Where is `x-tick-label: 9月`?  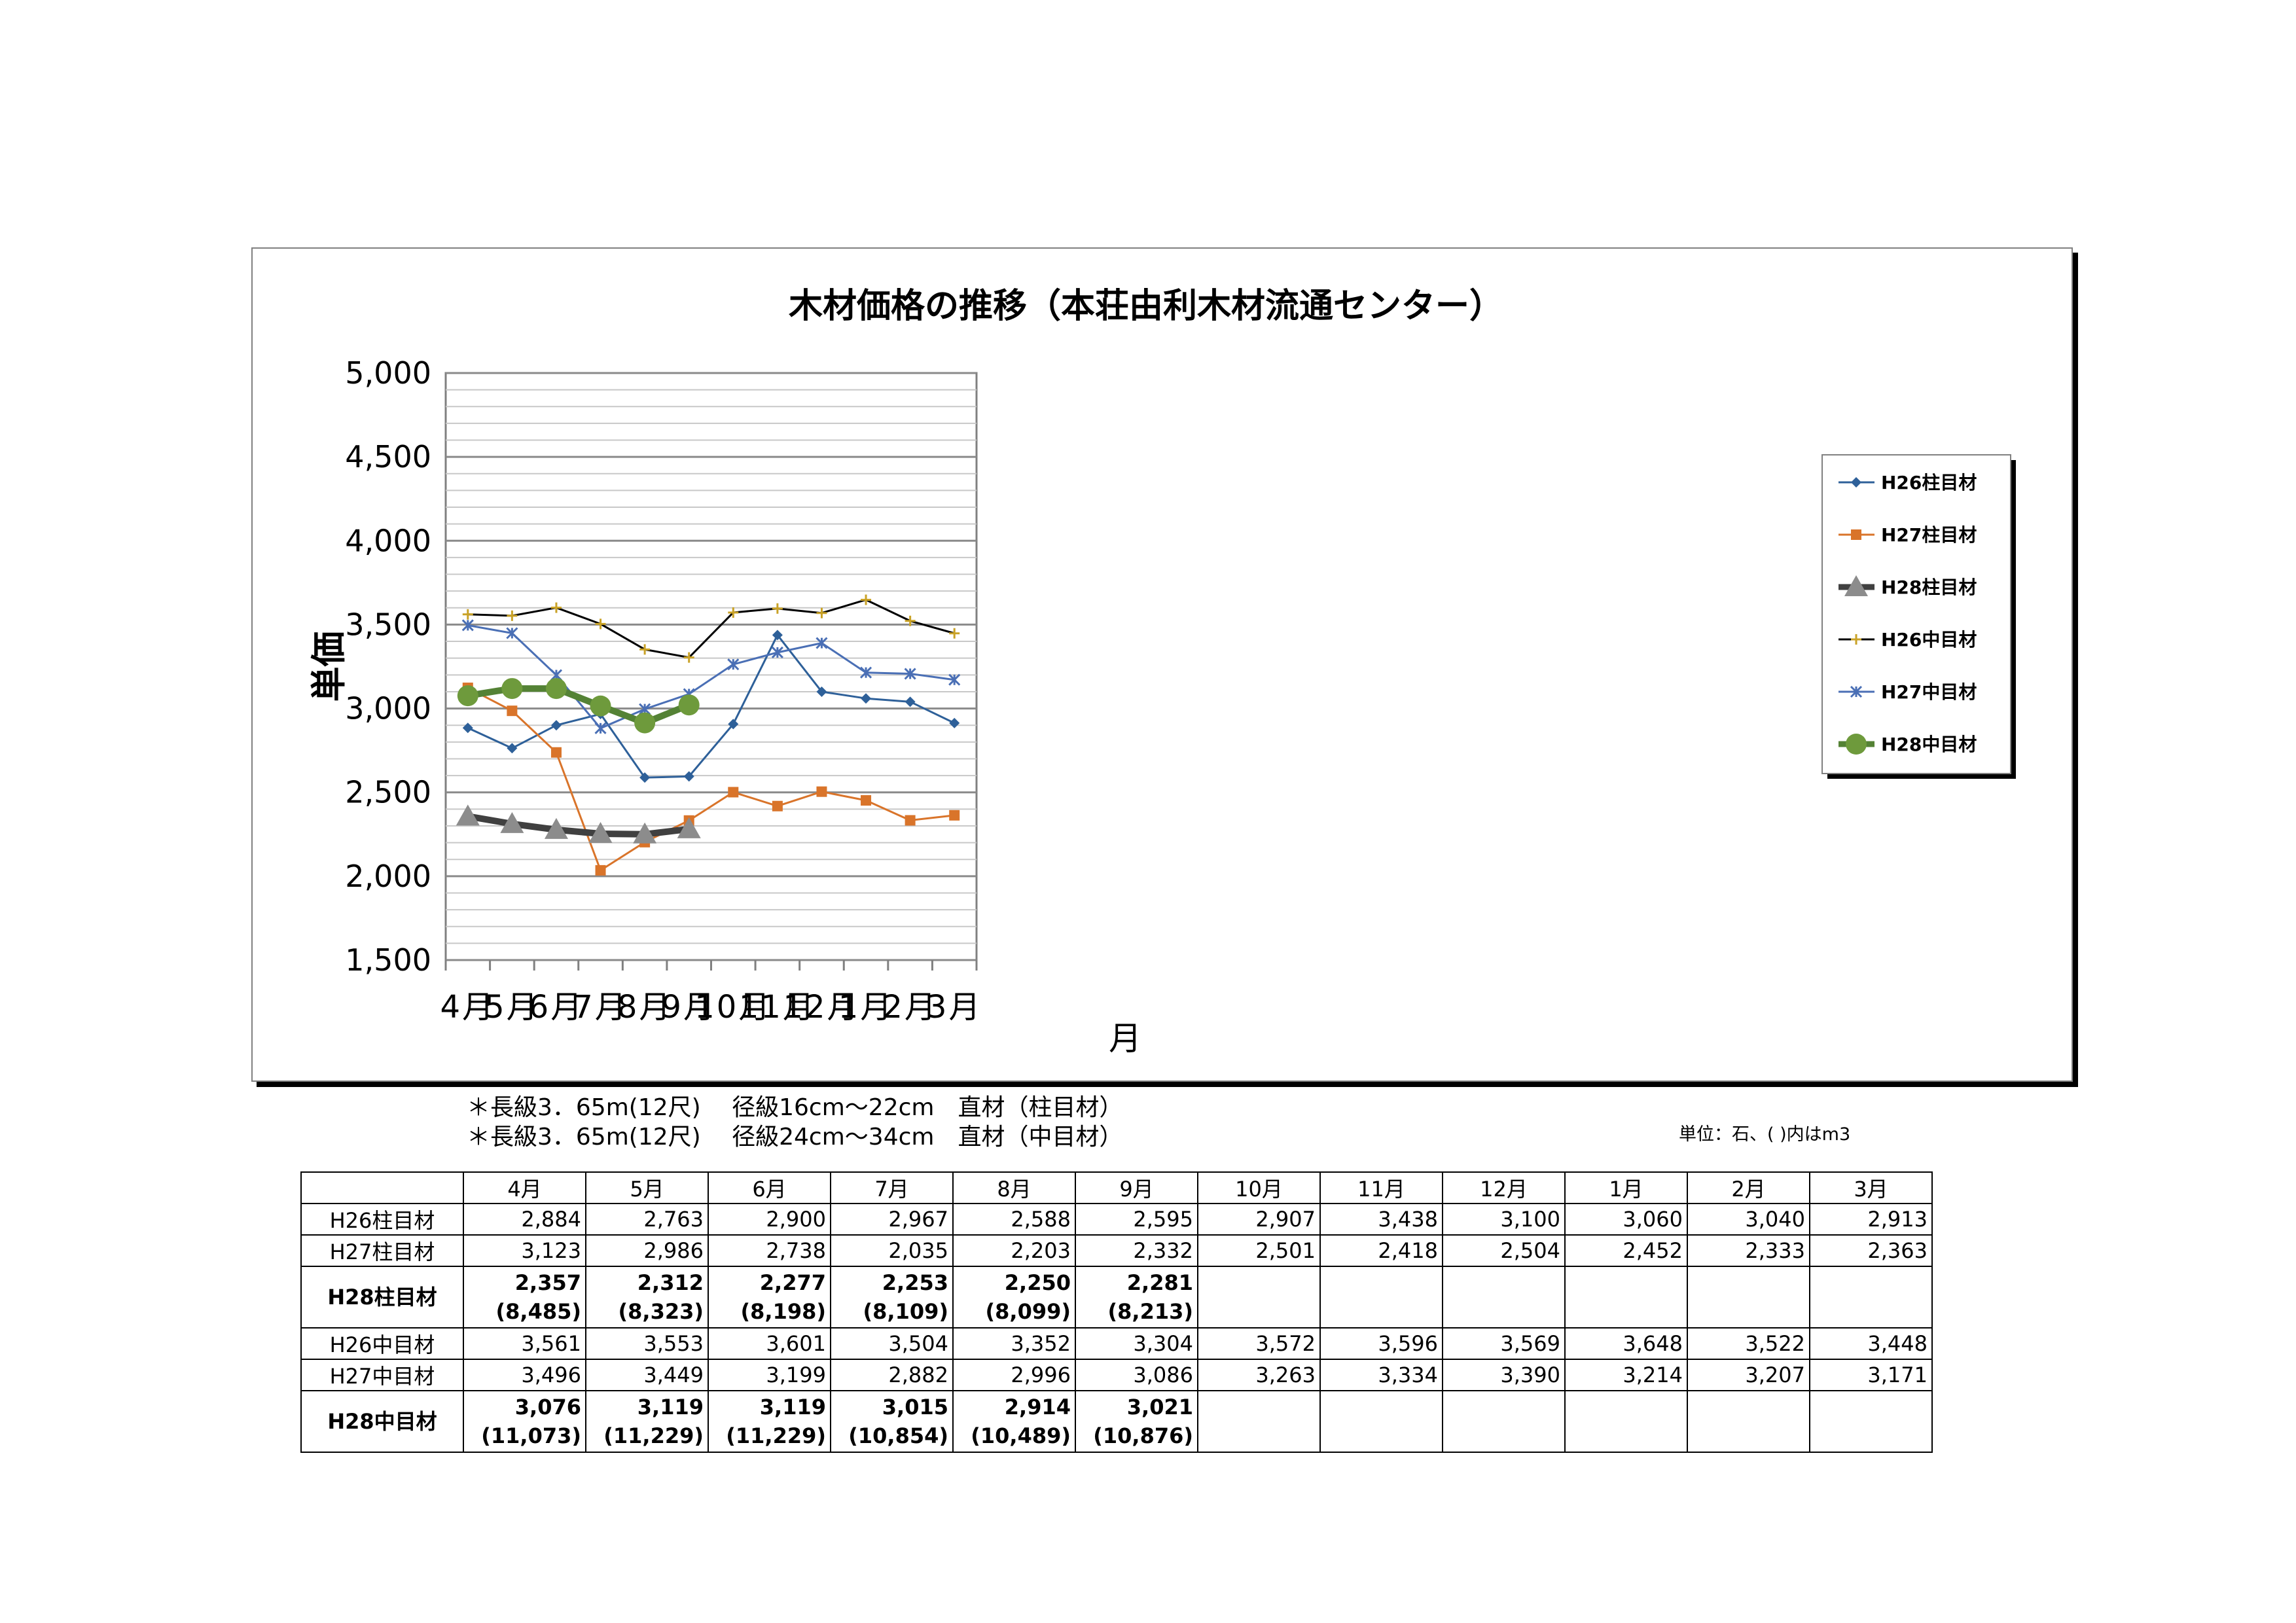 x-tick-label: 9月 is located at coordinates (689, 1008).